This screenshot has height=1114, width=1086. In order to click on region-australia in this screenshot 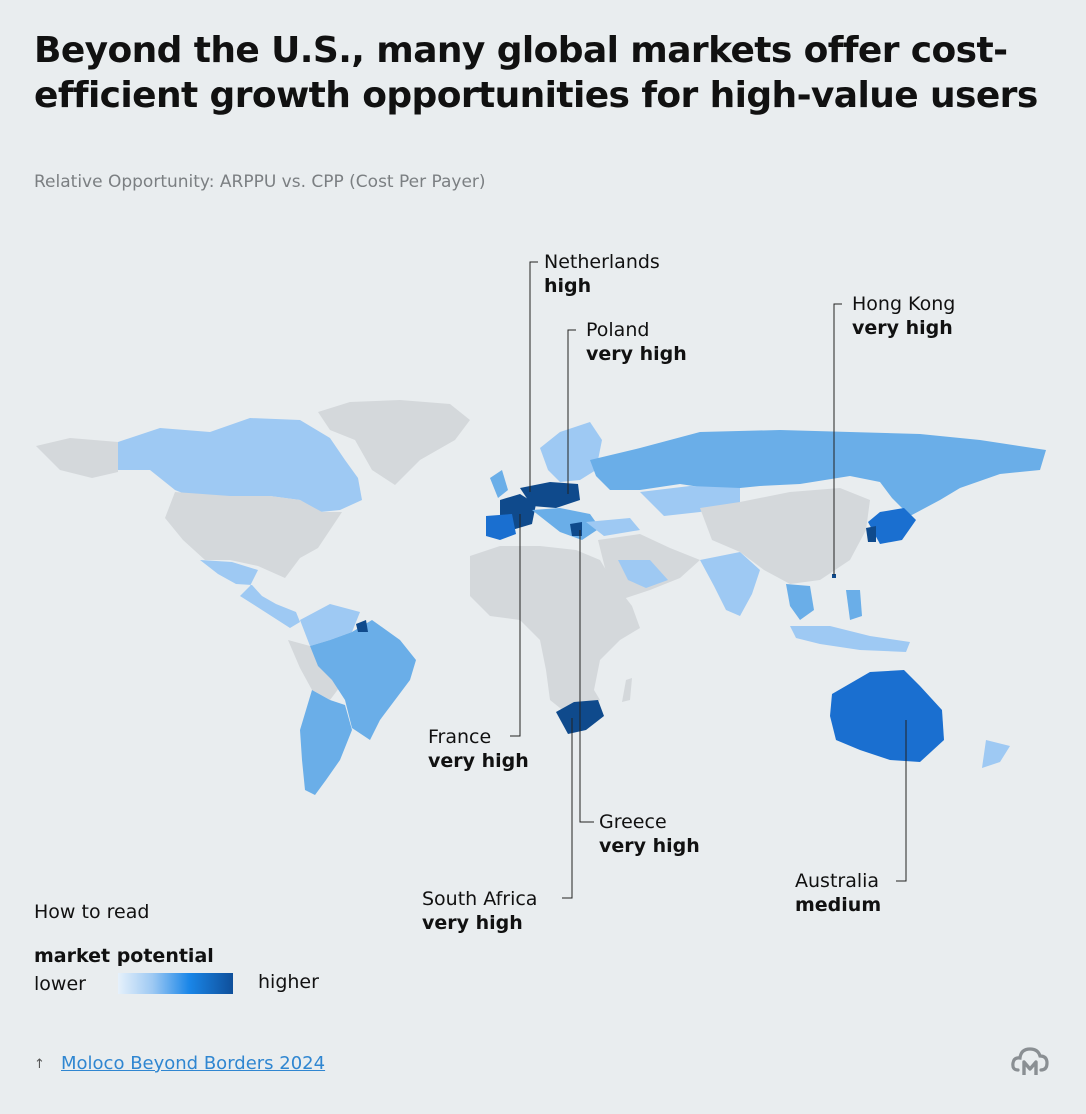, I will do `click(887, 716)`.